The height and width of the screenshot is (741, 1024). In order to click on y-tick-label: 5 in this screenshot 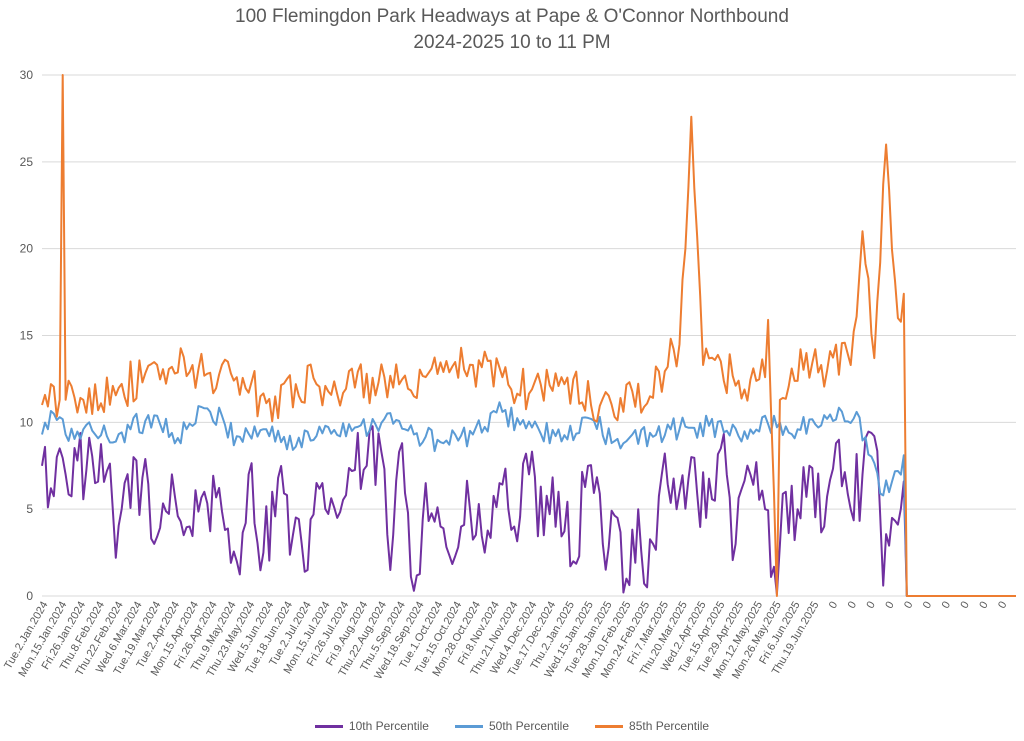, I will do `click(29, 509)`.